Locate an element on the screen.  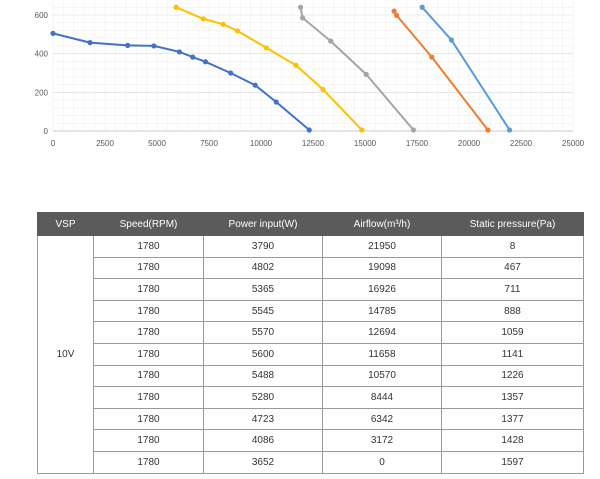
header-vsp: VSP is located at coordinates (65, 224).